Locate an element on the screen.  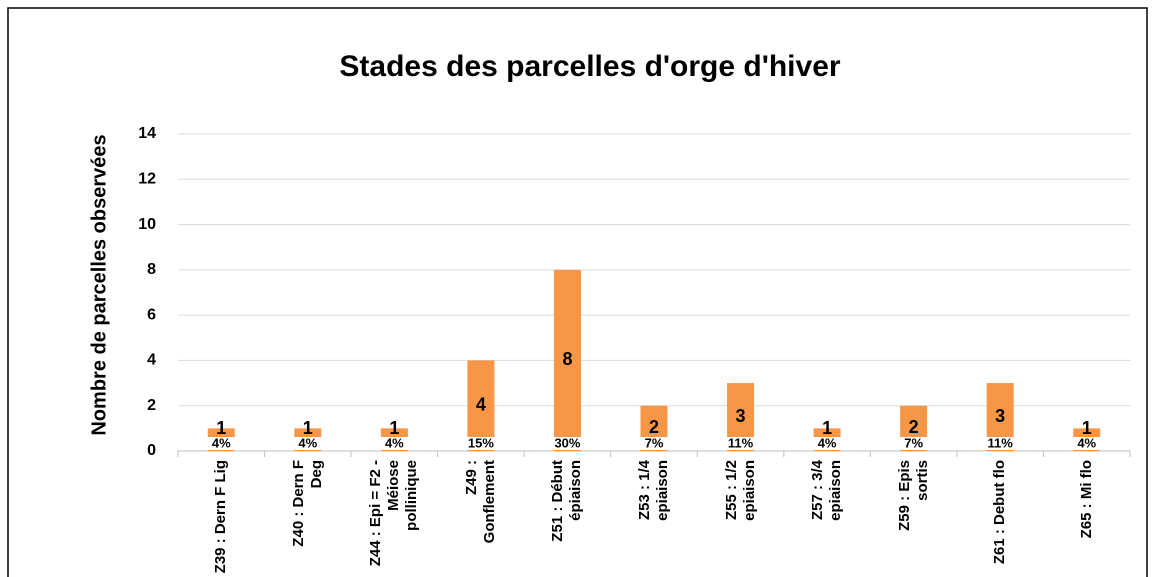
x-tick-label: Z61 : Debut flo is located at coordinates (1000, 512).